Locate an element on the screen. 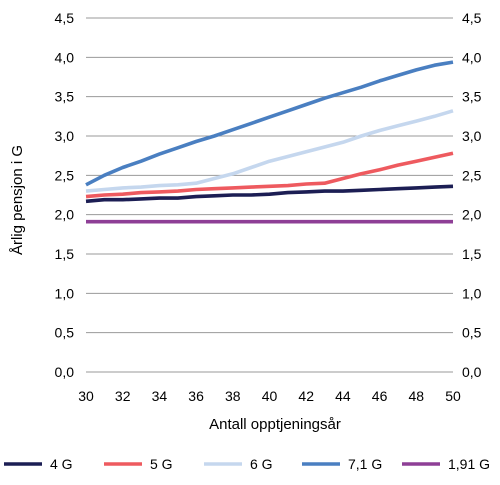  x-tick-label: 44 is located at coordinates (343, 396).